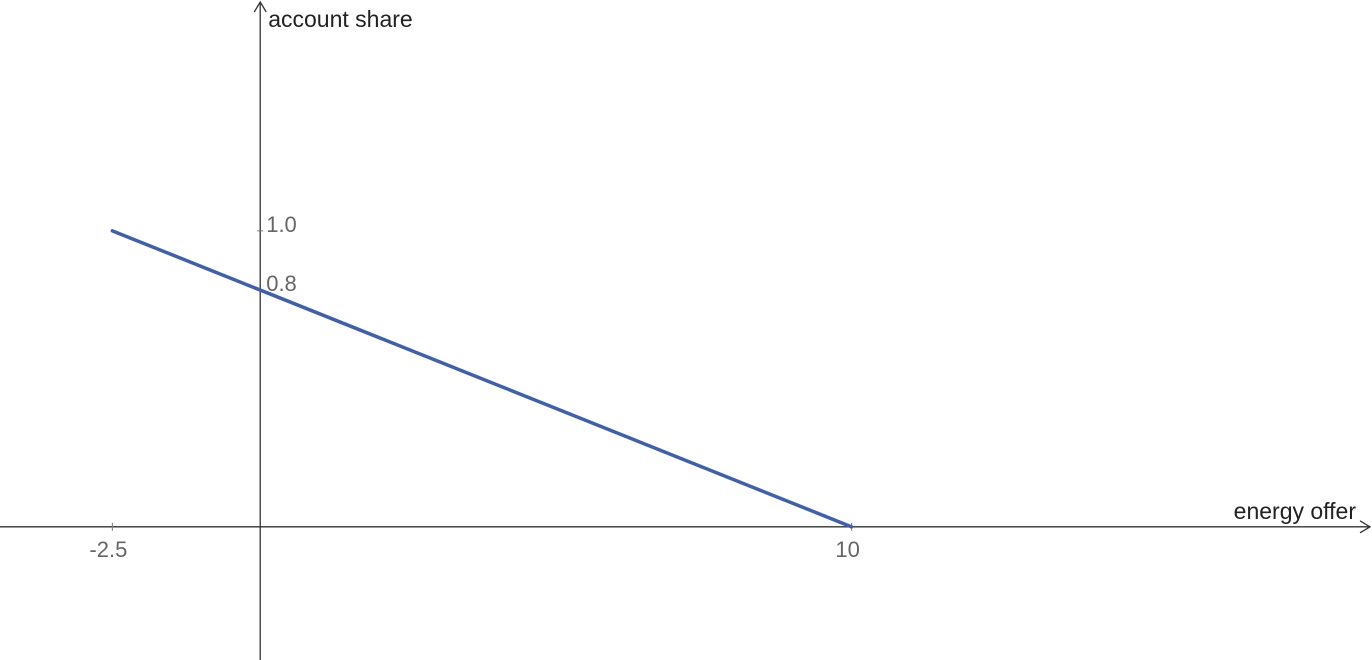 The image size is (1372, 660). I want to click on x-axis-label: energy offer, so click(1295, 511).